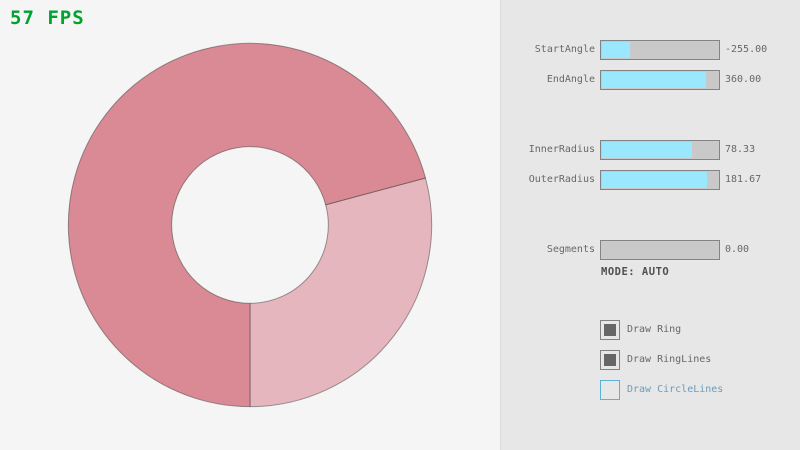  Describe the element at coordinates (654, 180) in the screenshot. I see `slider-fill-outer-radius` at that location.